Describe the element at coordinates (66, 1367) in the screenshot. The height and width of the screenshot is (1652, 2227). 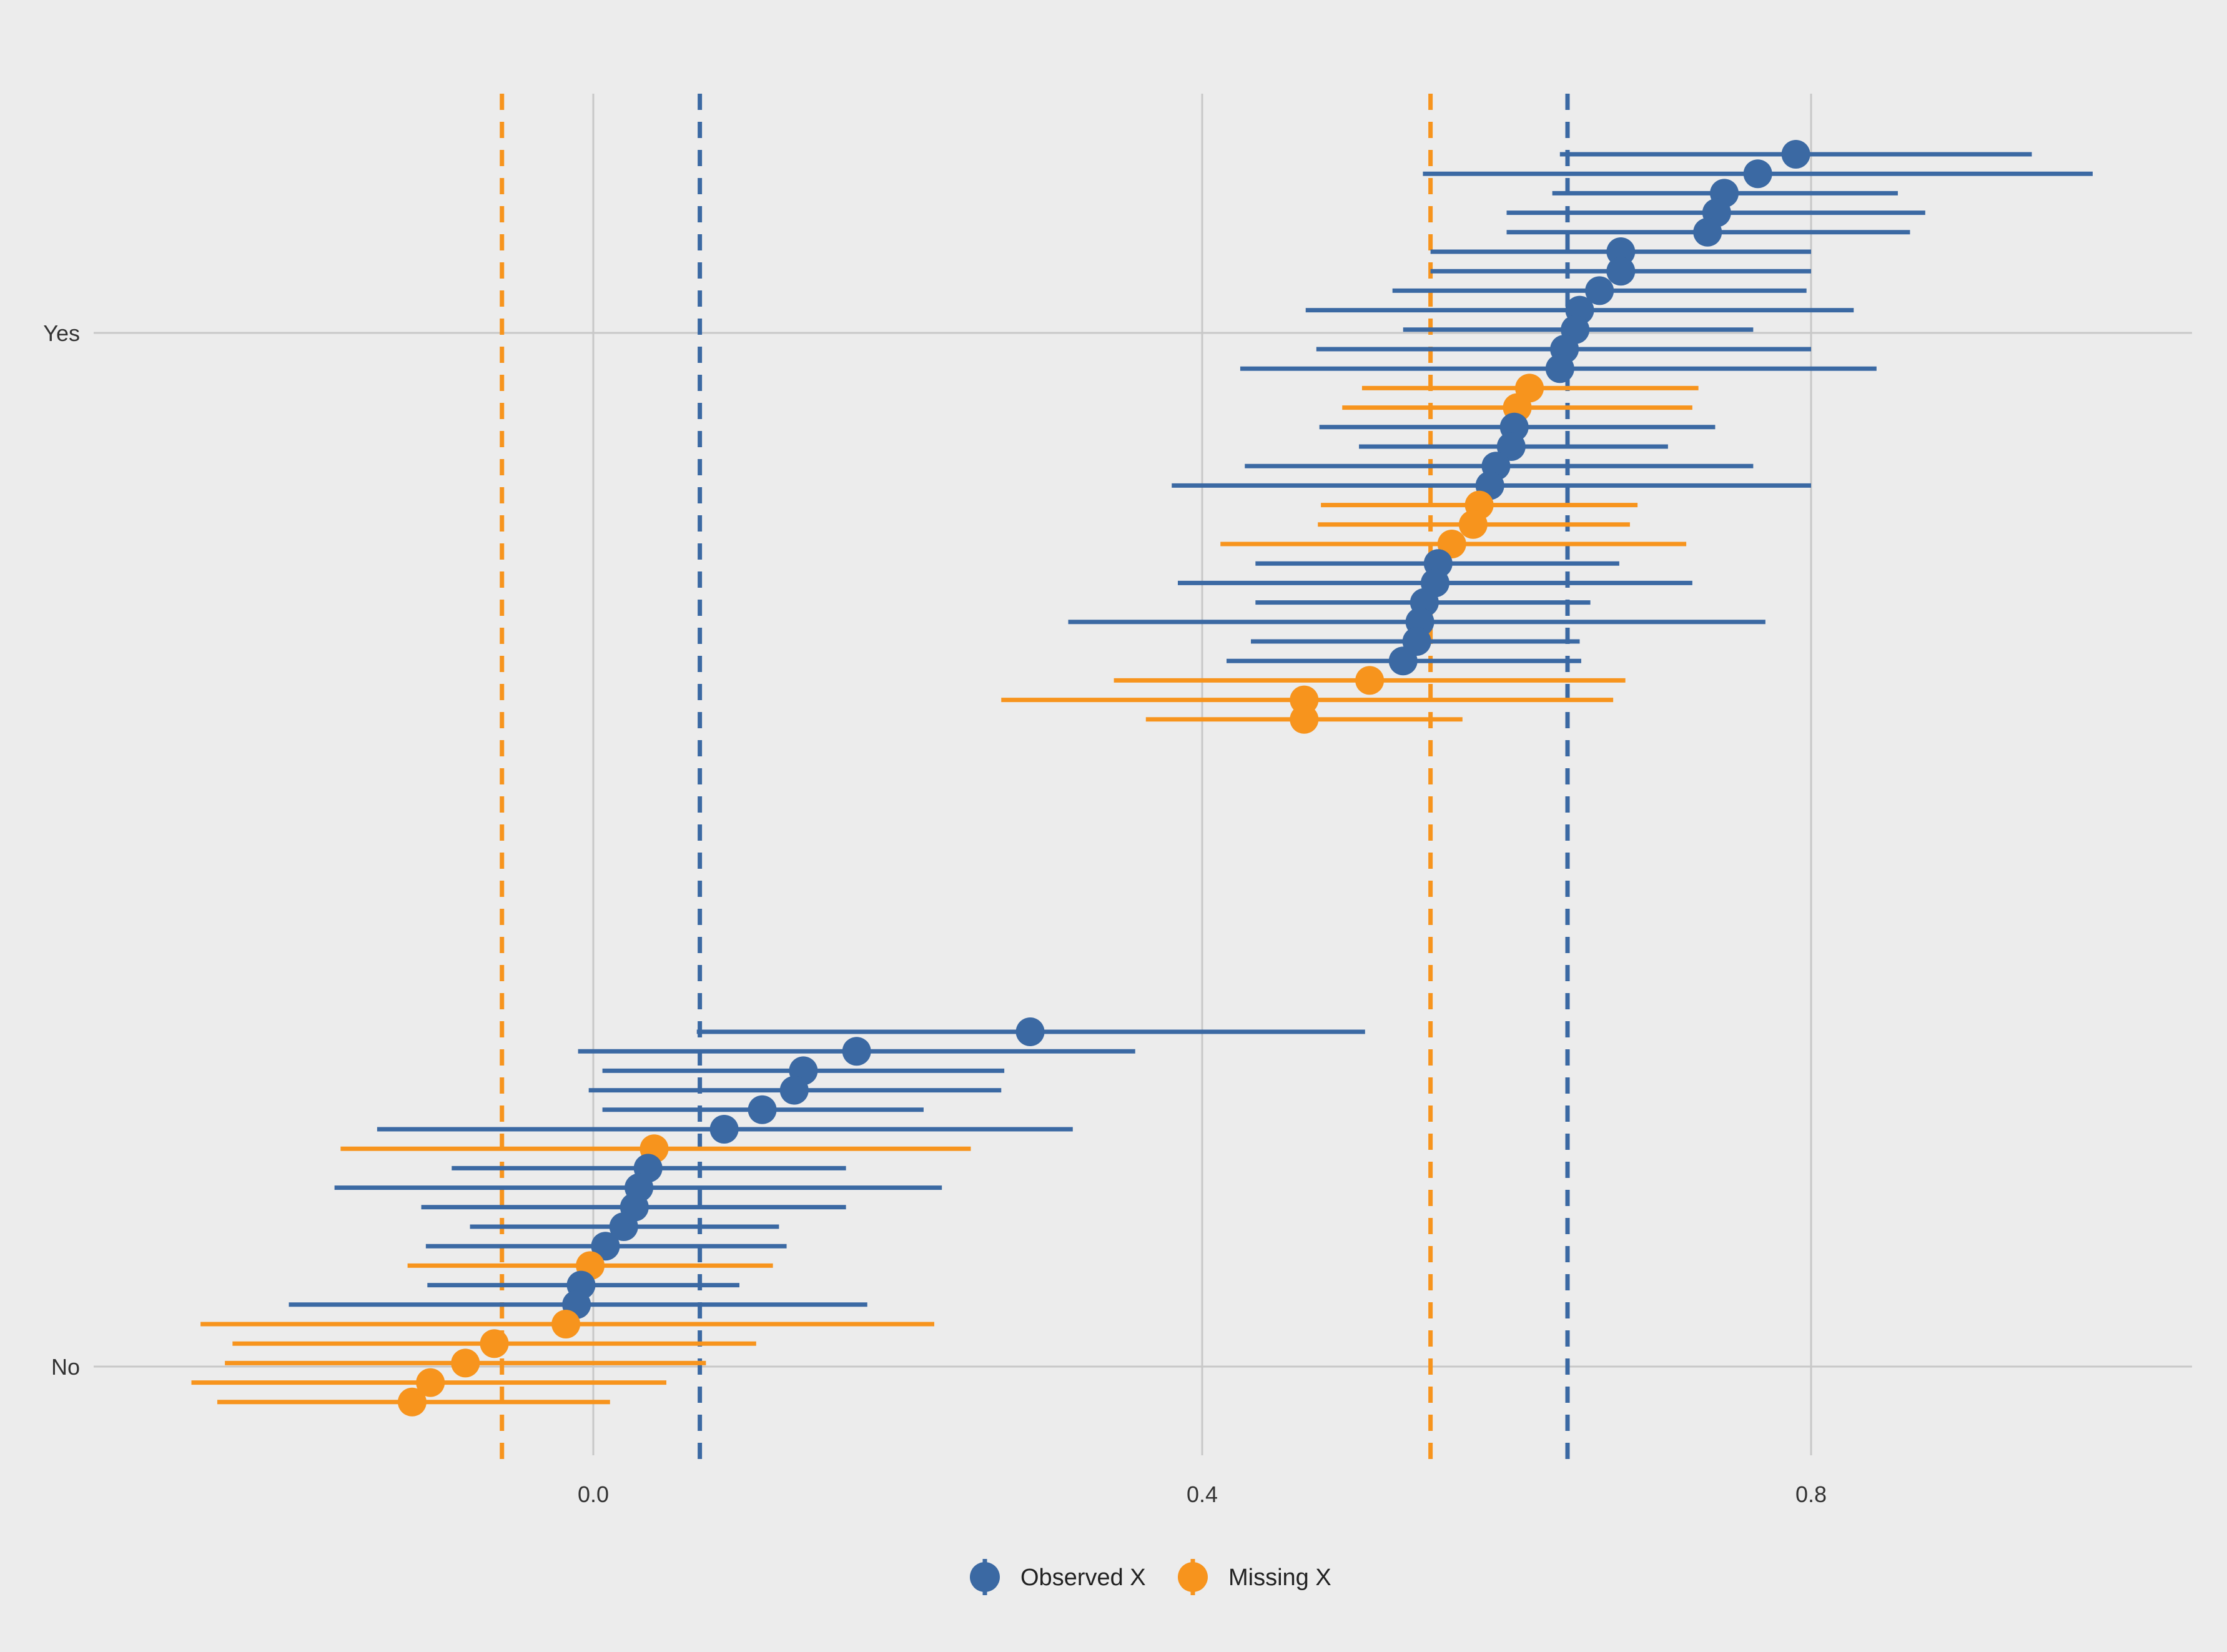
I see `y-tick-label: No` at that location.